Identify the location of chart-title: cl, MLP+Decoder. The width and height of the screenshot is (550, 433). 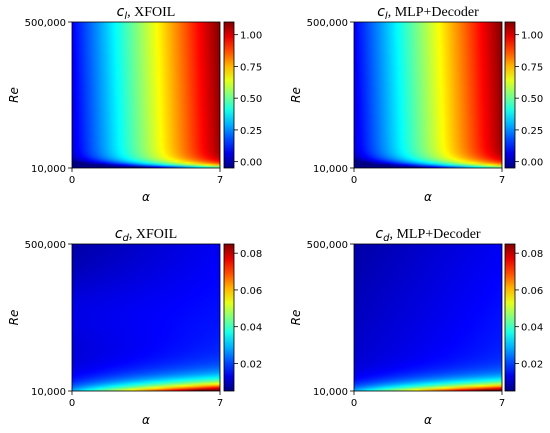
(428, 13).